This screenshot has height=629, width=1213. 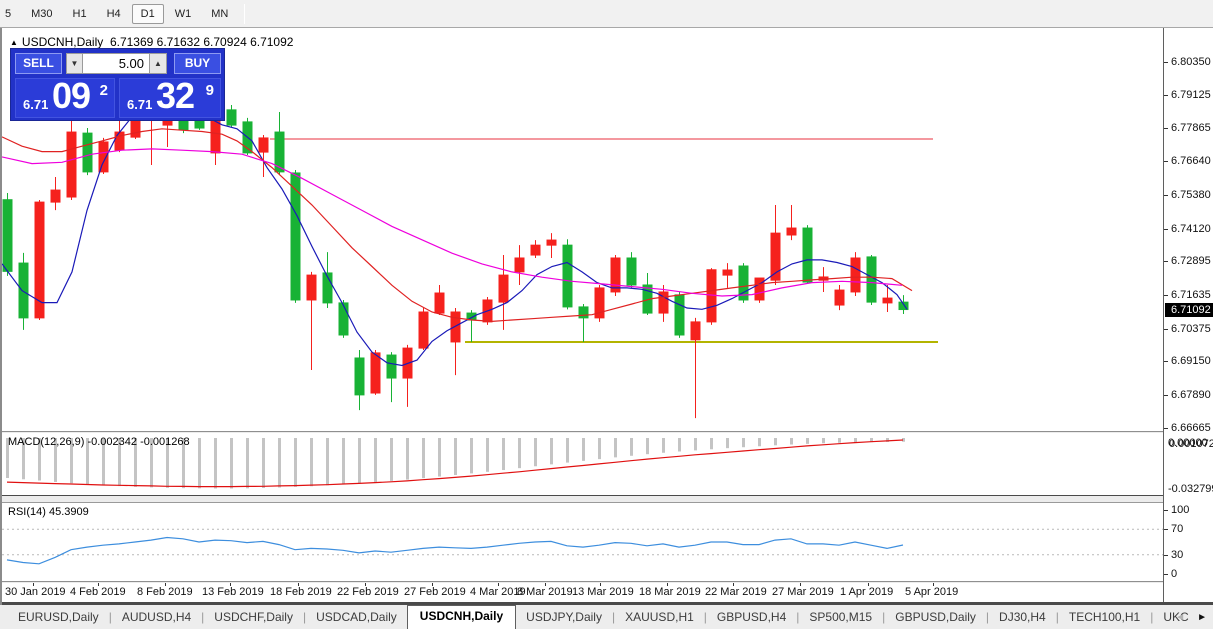 I want to click on chart-tab-dj30-h4: DJ30,H4, so click(x=1022, y=617).